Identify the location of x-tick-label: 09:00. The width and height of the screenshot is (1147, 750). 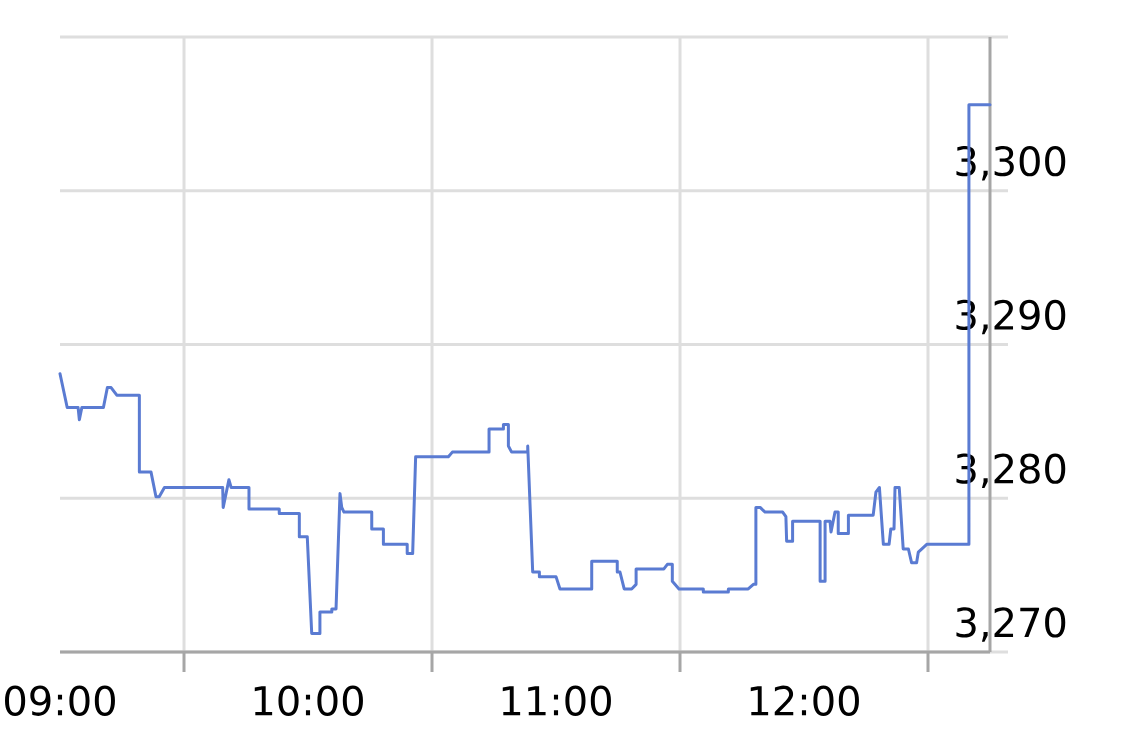
(60, 700).